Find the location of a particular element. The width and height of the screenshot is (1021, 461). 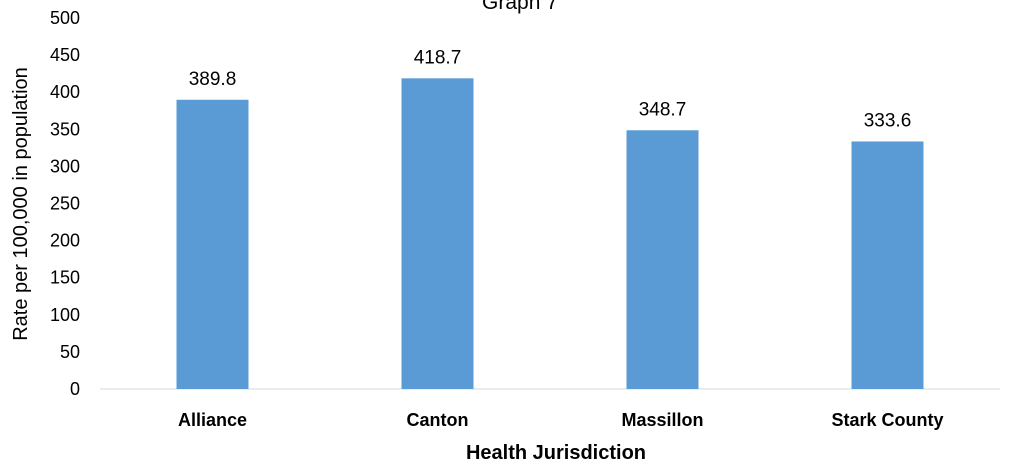

y-tick-label: 450 is located at coordinates (65, 55).